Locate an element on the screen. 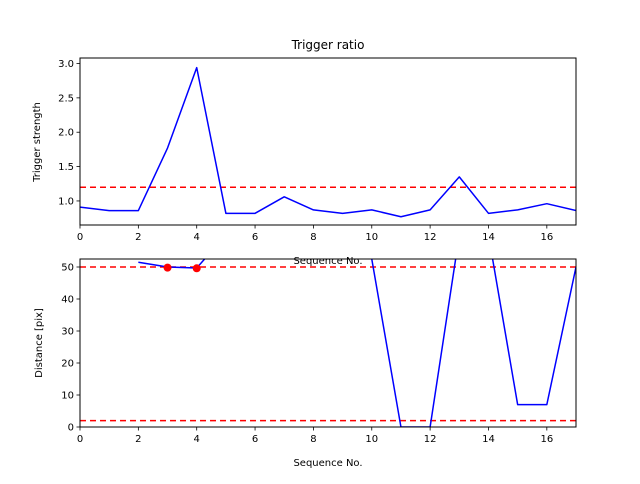 The image size is (640, 484). y-tick-label: 50 is located at coordinates (67, 268).